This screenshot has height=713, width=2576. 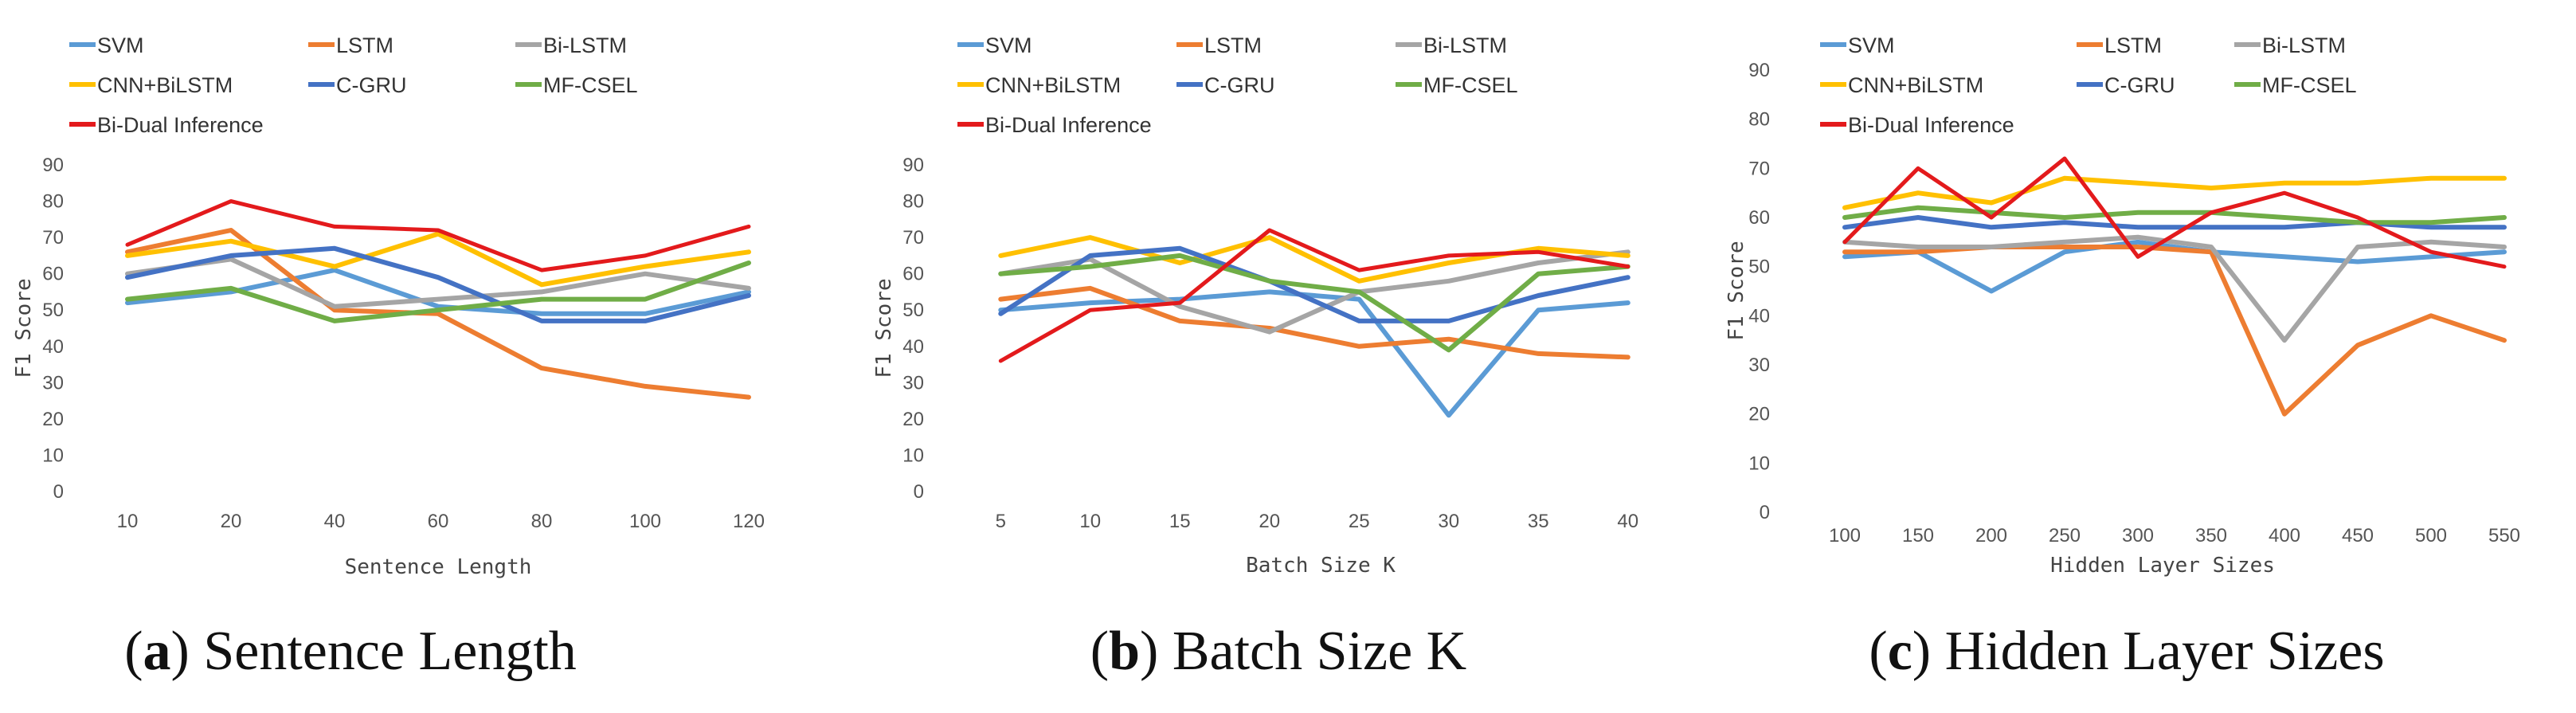 What do you see at coordinates (1319, 651) in the screenshot?
I see `caption-text: Batch Size K` at bounding box center [1319, 651].